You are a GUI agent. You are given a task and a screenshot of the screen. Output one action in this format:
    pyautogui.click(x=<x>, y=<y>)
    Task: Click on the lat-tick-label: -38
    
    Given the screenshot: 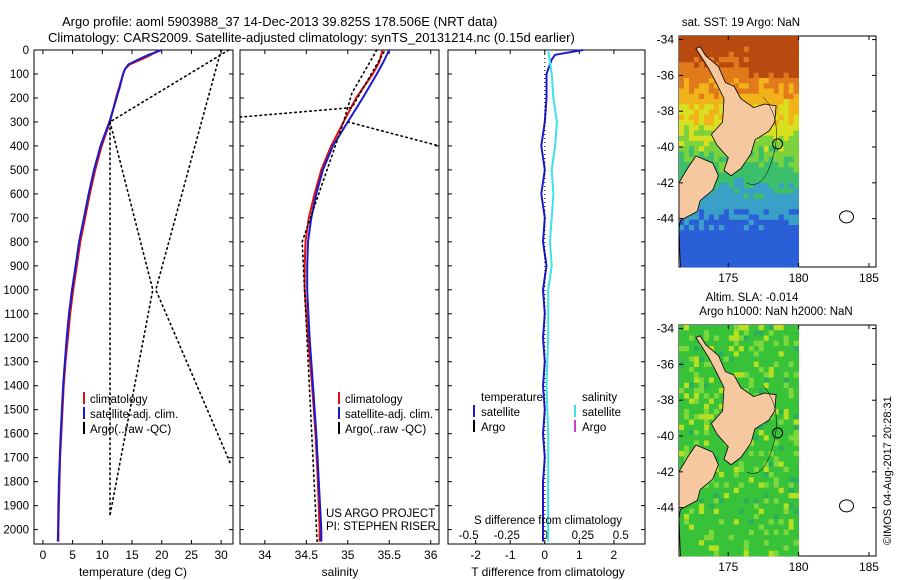 What is the action you would take?
    pyautogui.click(x=666, y=400)
    